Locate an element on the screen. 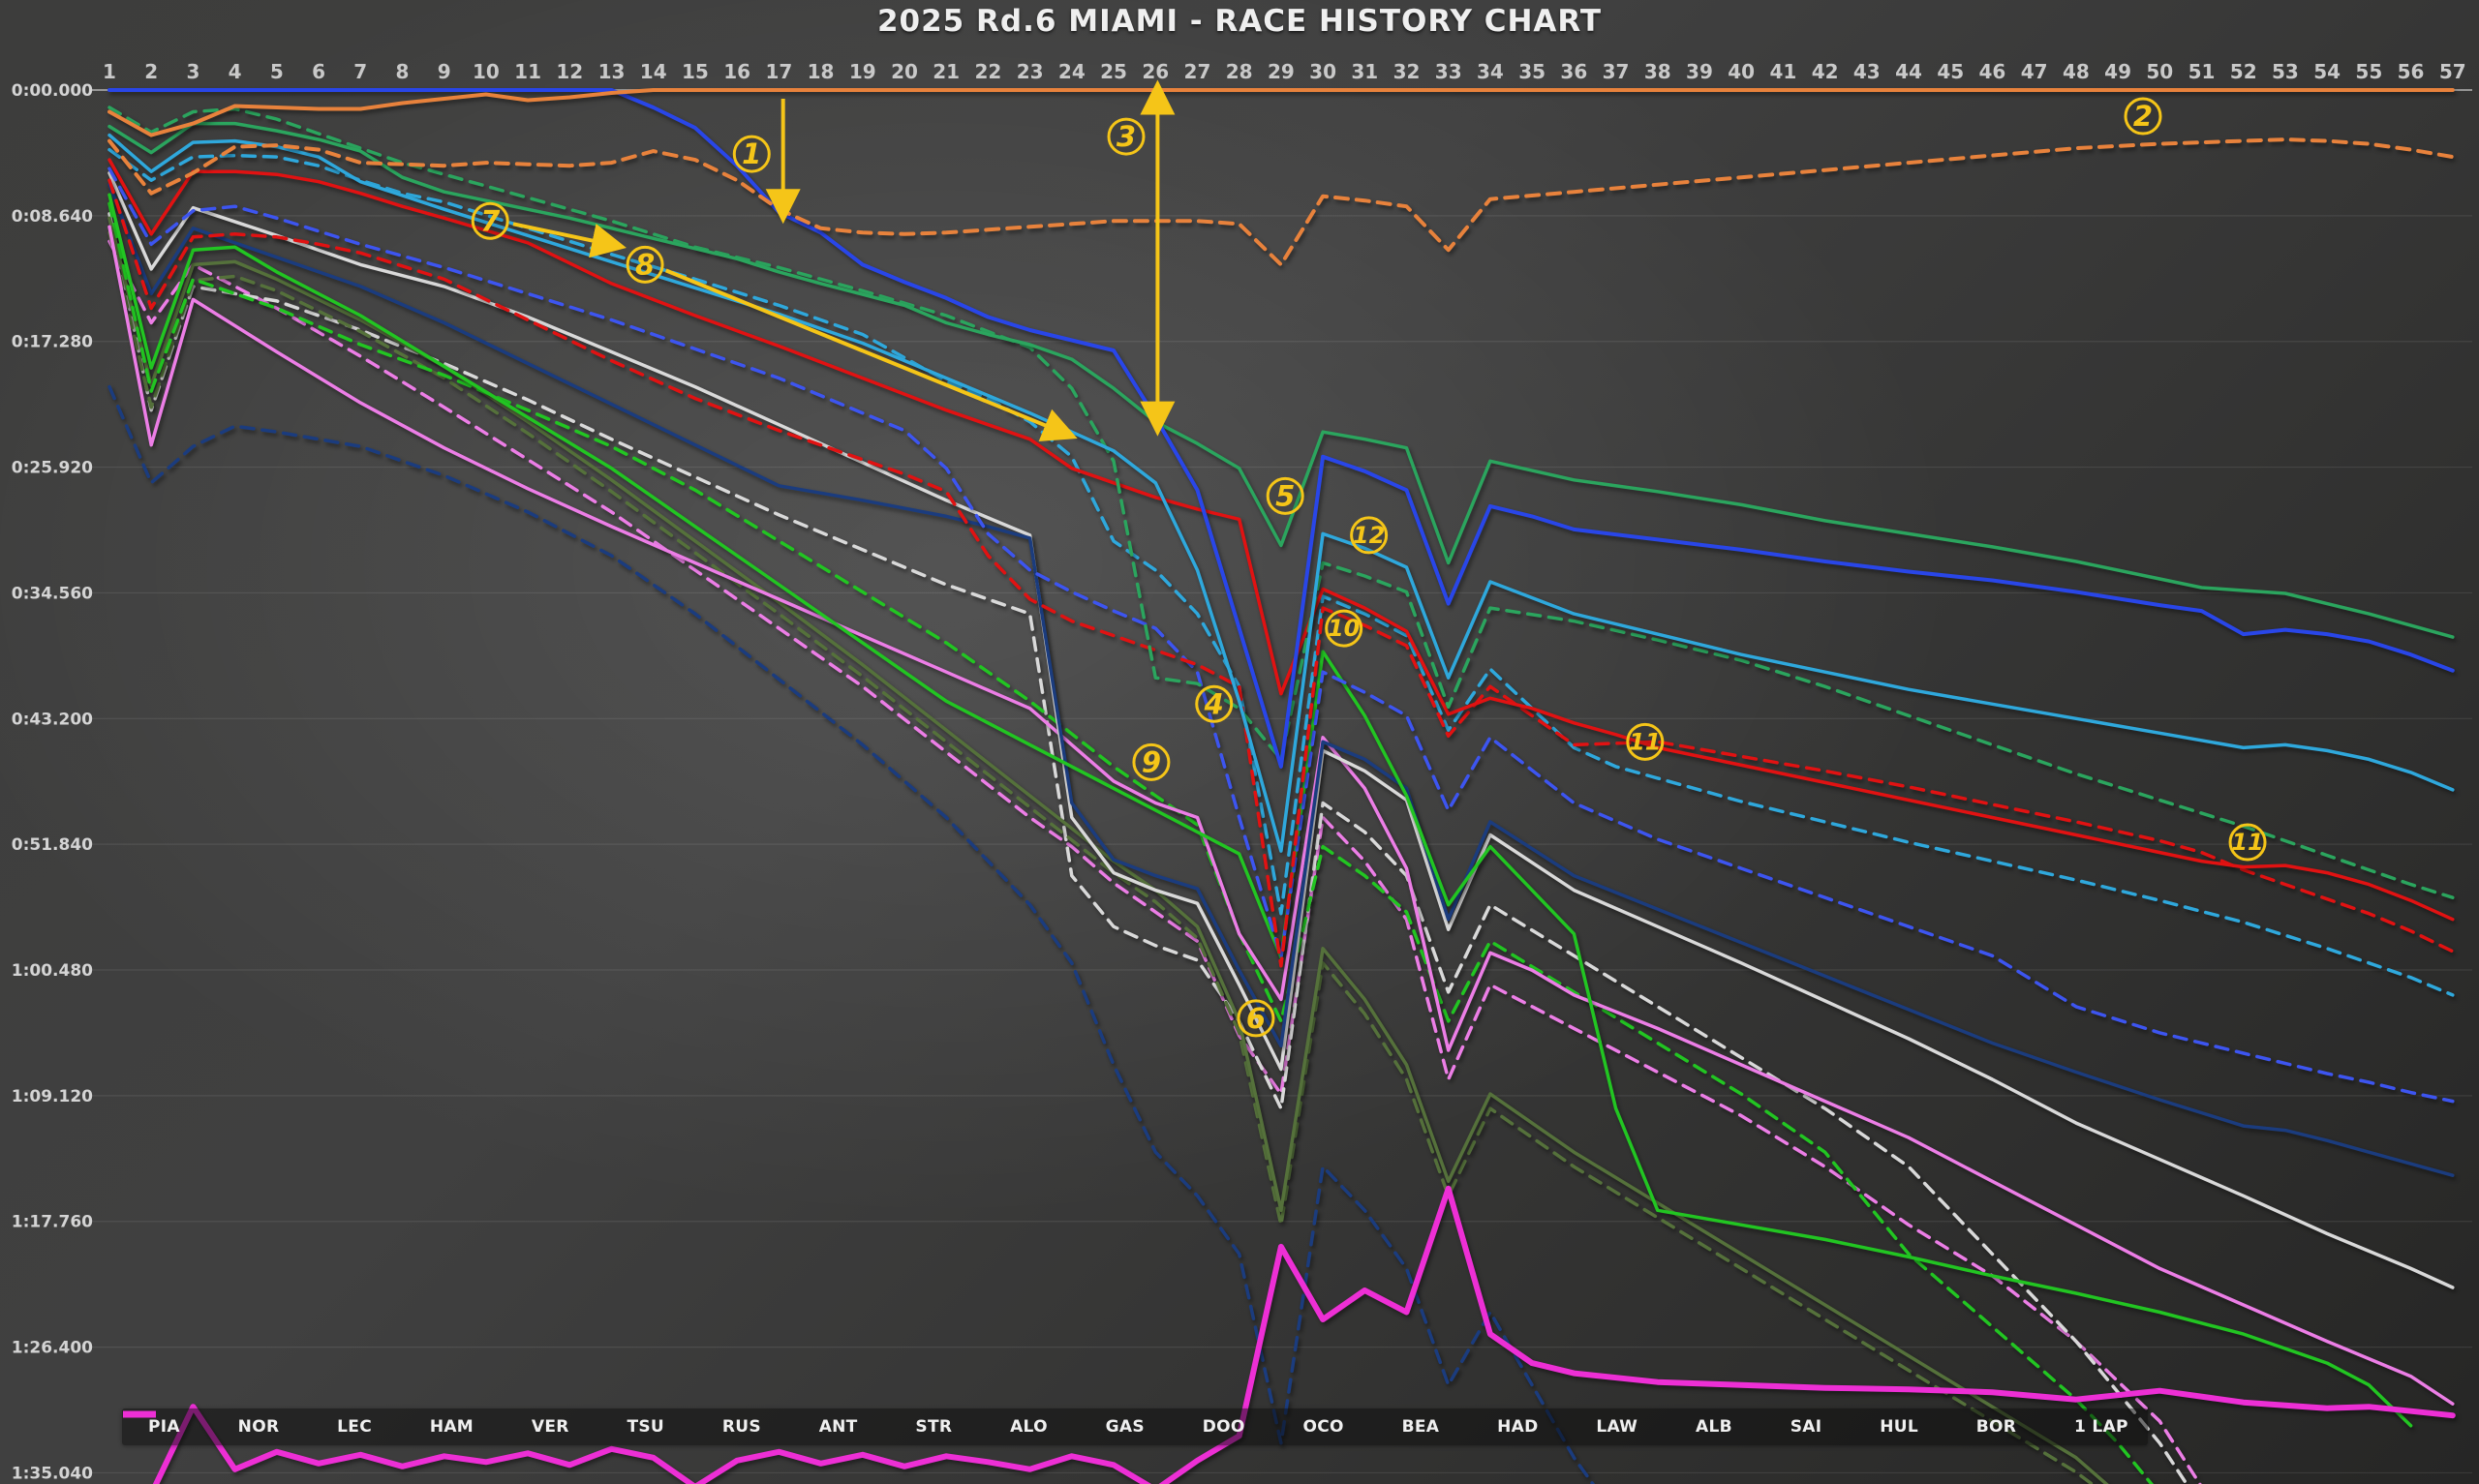 Image resolution: width=2479 pixels, height=1484 pixels. annotation-number: 2 is located at coordinates (2143, 116).